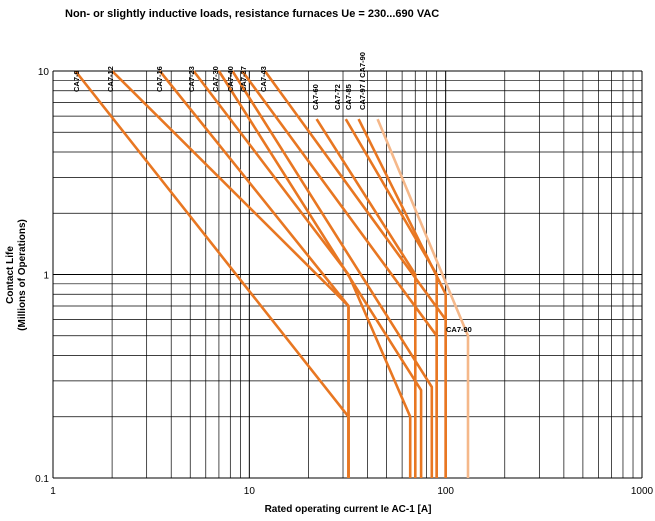  What do you see at coordinates (215, 79) in the screenshot?
I see `series-label: CA7-30` at bounding box center [215, 79].